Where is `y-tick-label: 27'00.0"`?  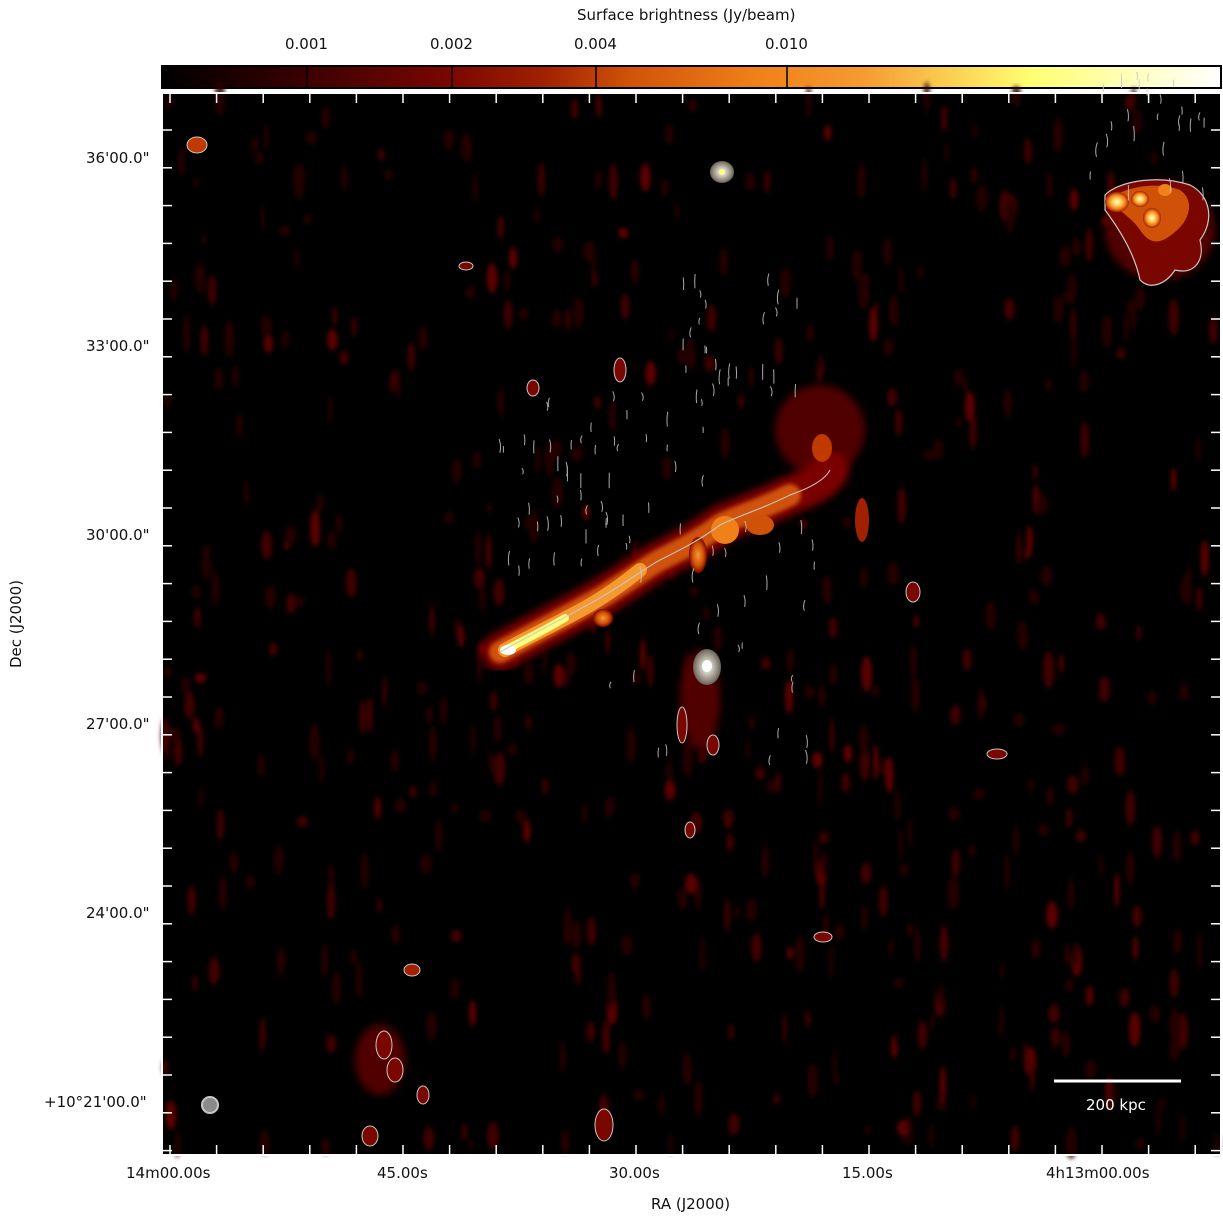 y-tick-label: 27'00.0" is located at coordinates (118, 724).